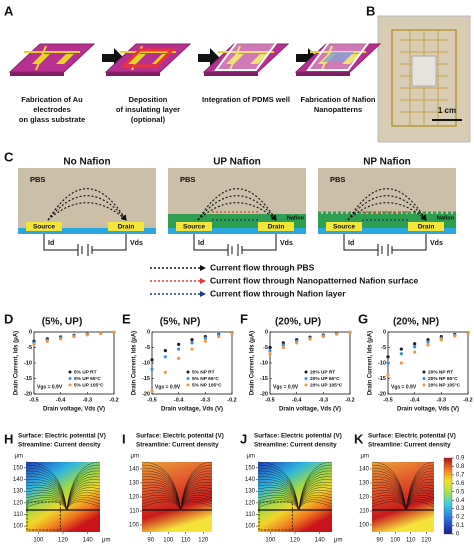 Image resolution: width=474 pixels, height=549 pixels. I want to click on step-caption: Nanopatterns, so click(338, 109).